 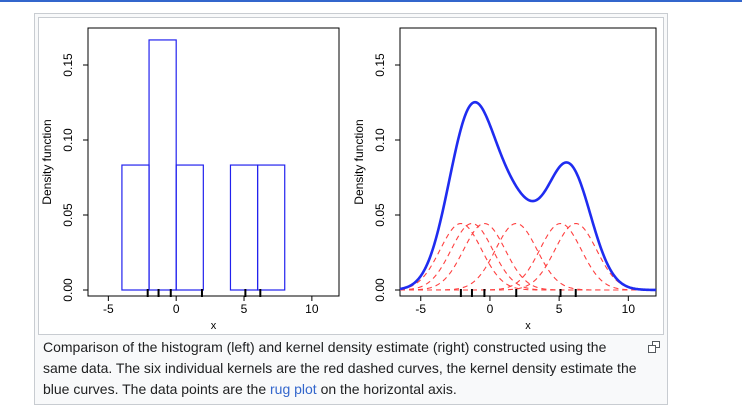 What do you see at coordinates (371, 1) in the screenshot?
I see `page-top-accent-line` at bounding box center [371, 1].